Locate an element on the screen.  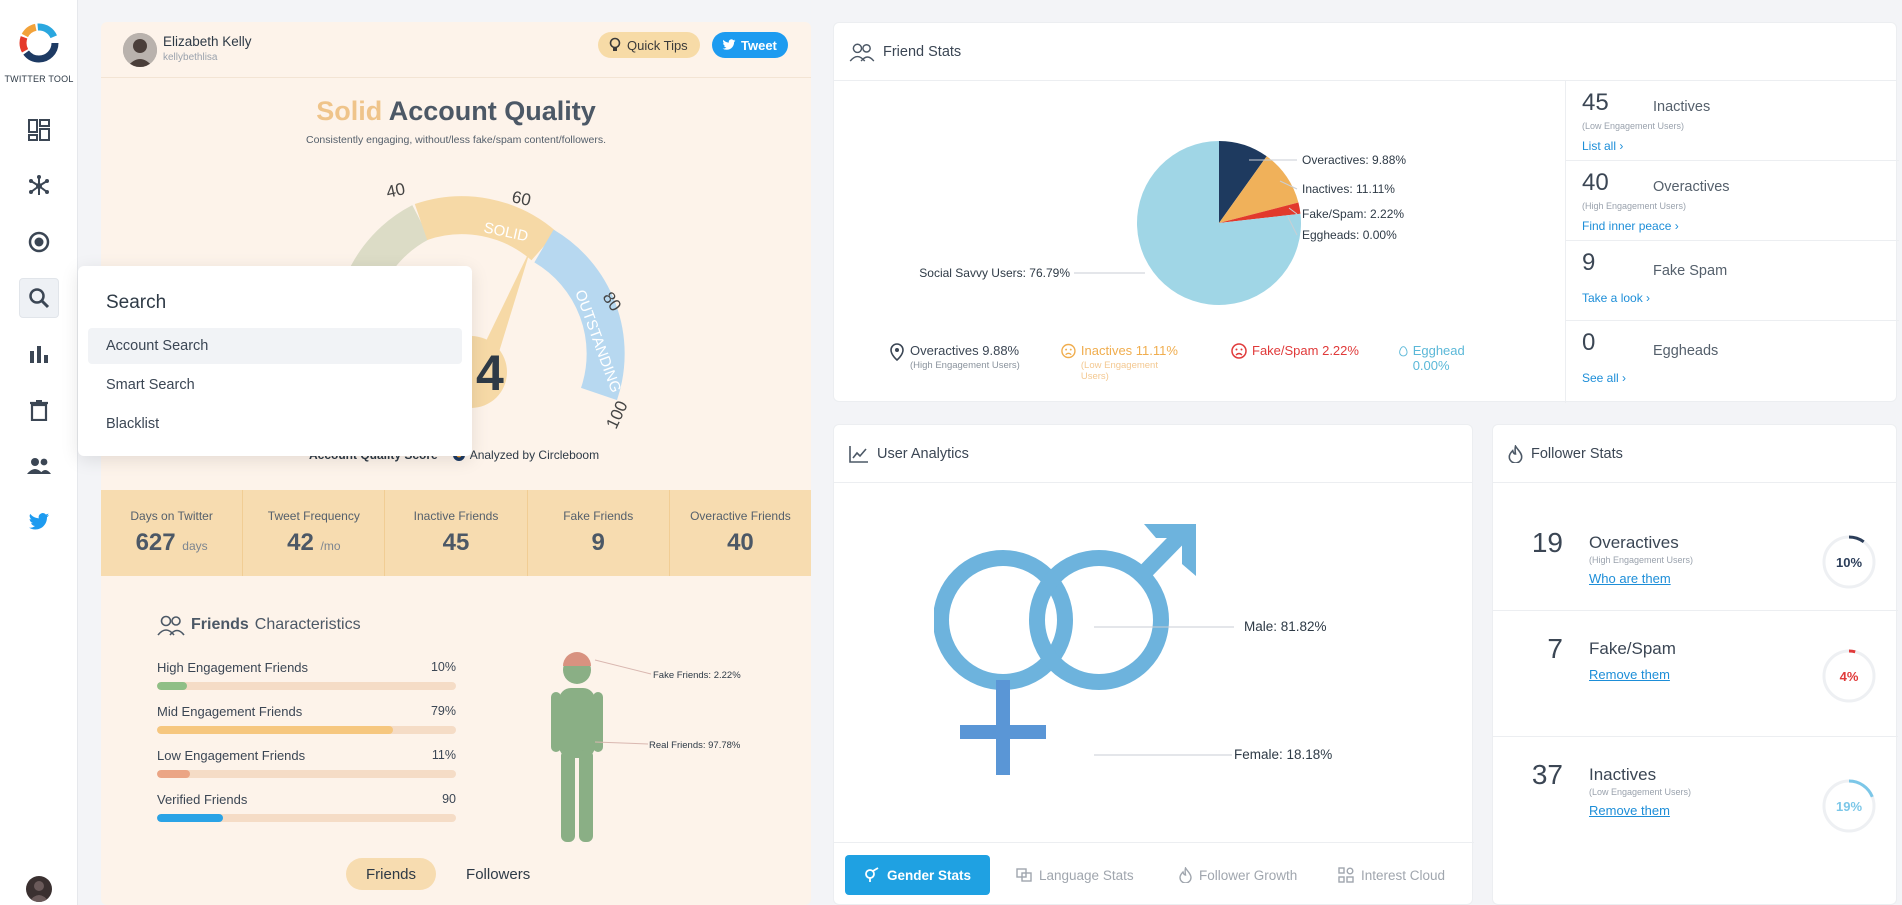
gauge-caption-right: Analyzed by Circleboom is located at coordinates (534, 455).